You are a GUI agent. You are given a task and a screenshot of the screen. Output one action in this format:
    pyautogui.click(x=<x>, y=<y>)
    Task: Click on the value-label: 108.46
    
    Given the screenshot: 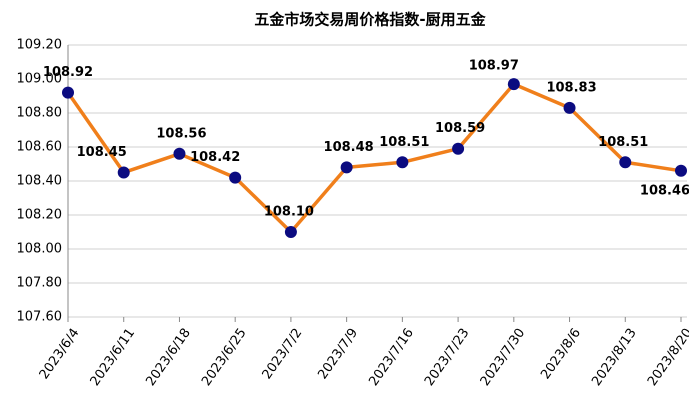 What is the action you would take?
    pyautogui.click(x=664, y=190)
    